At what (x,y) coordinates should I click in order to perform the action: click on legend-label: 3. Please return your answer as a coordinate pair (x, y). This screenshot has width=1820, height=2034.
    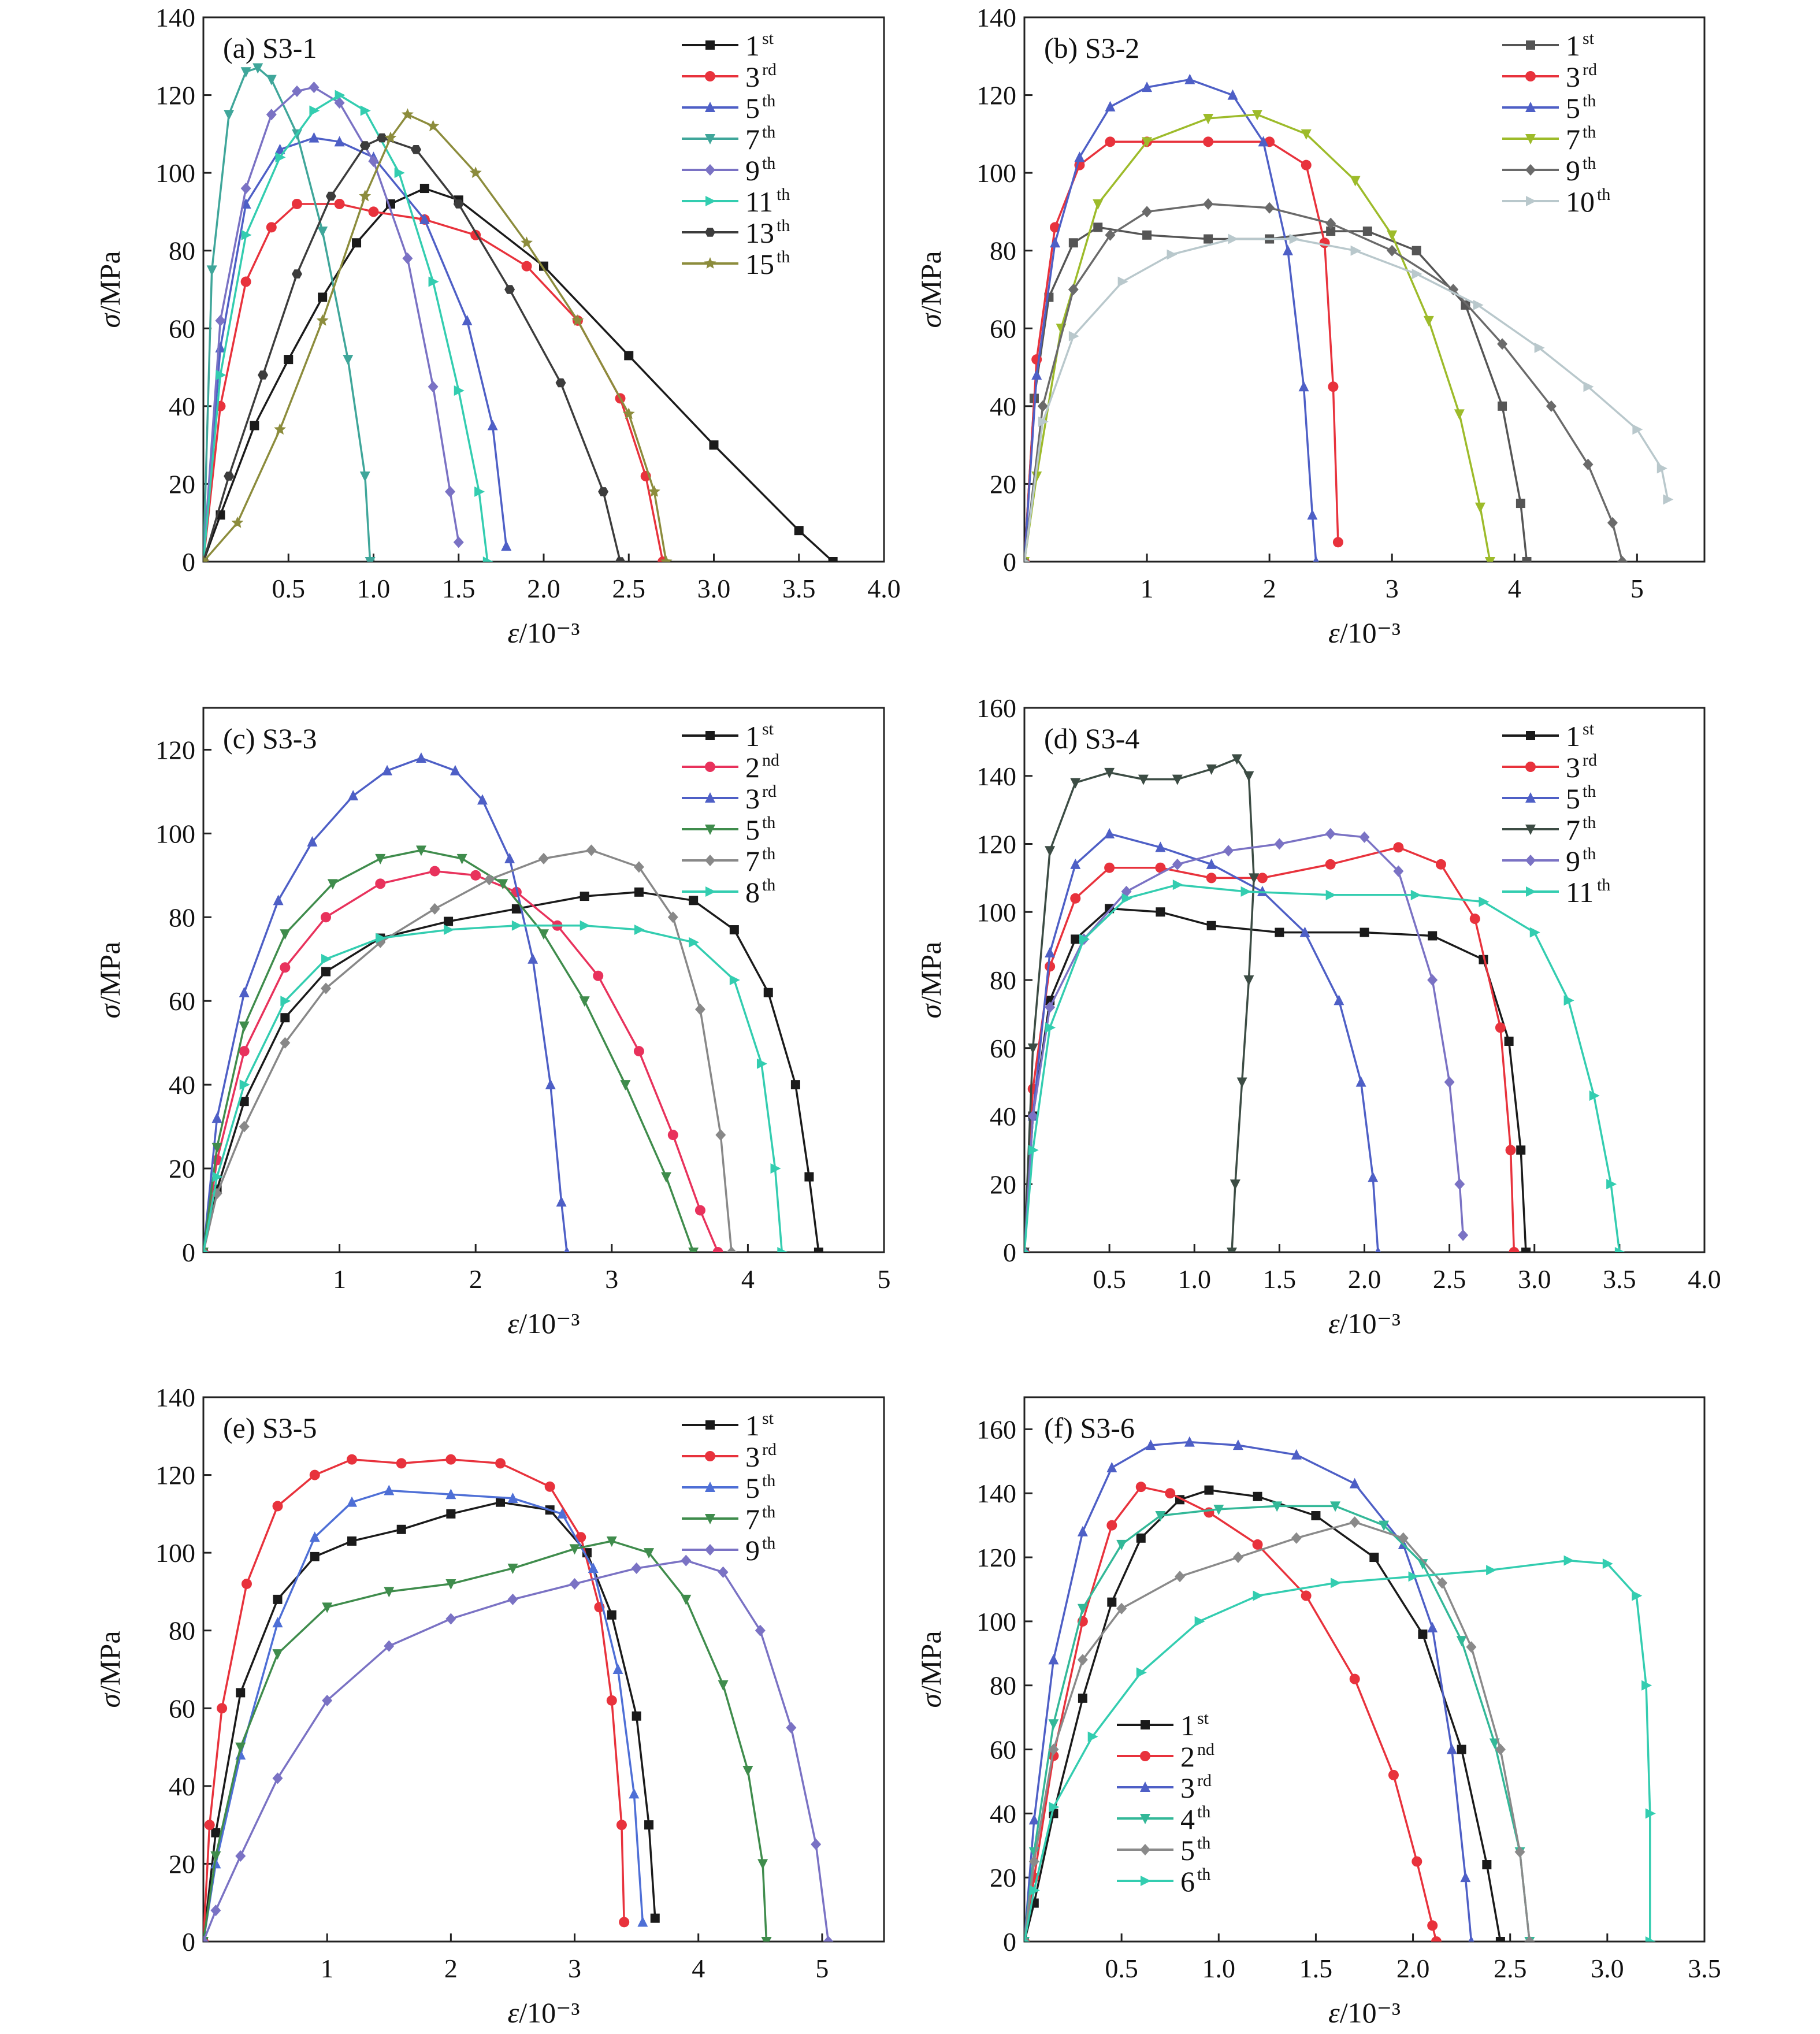
    Looking at the image, I should click on (752, 1457).